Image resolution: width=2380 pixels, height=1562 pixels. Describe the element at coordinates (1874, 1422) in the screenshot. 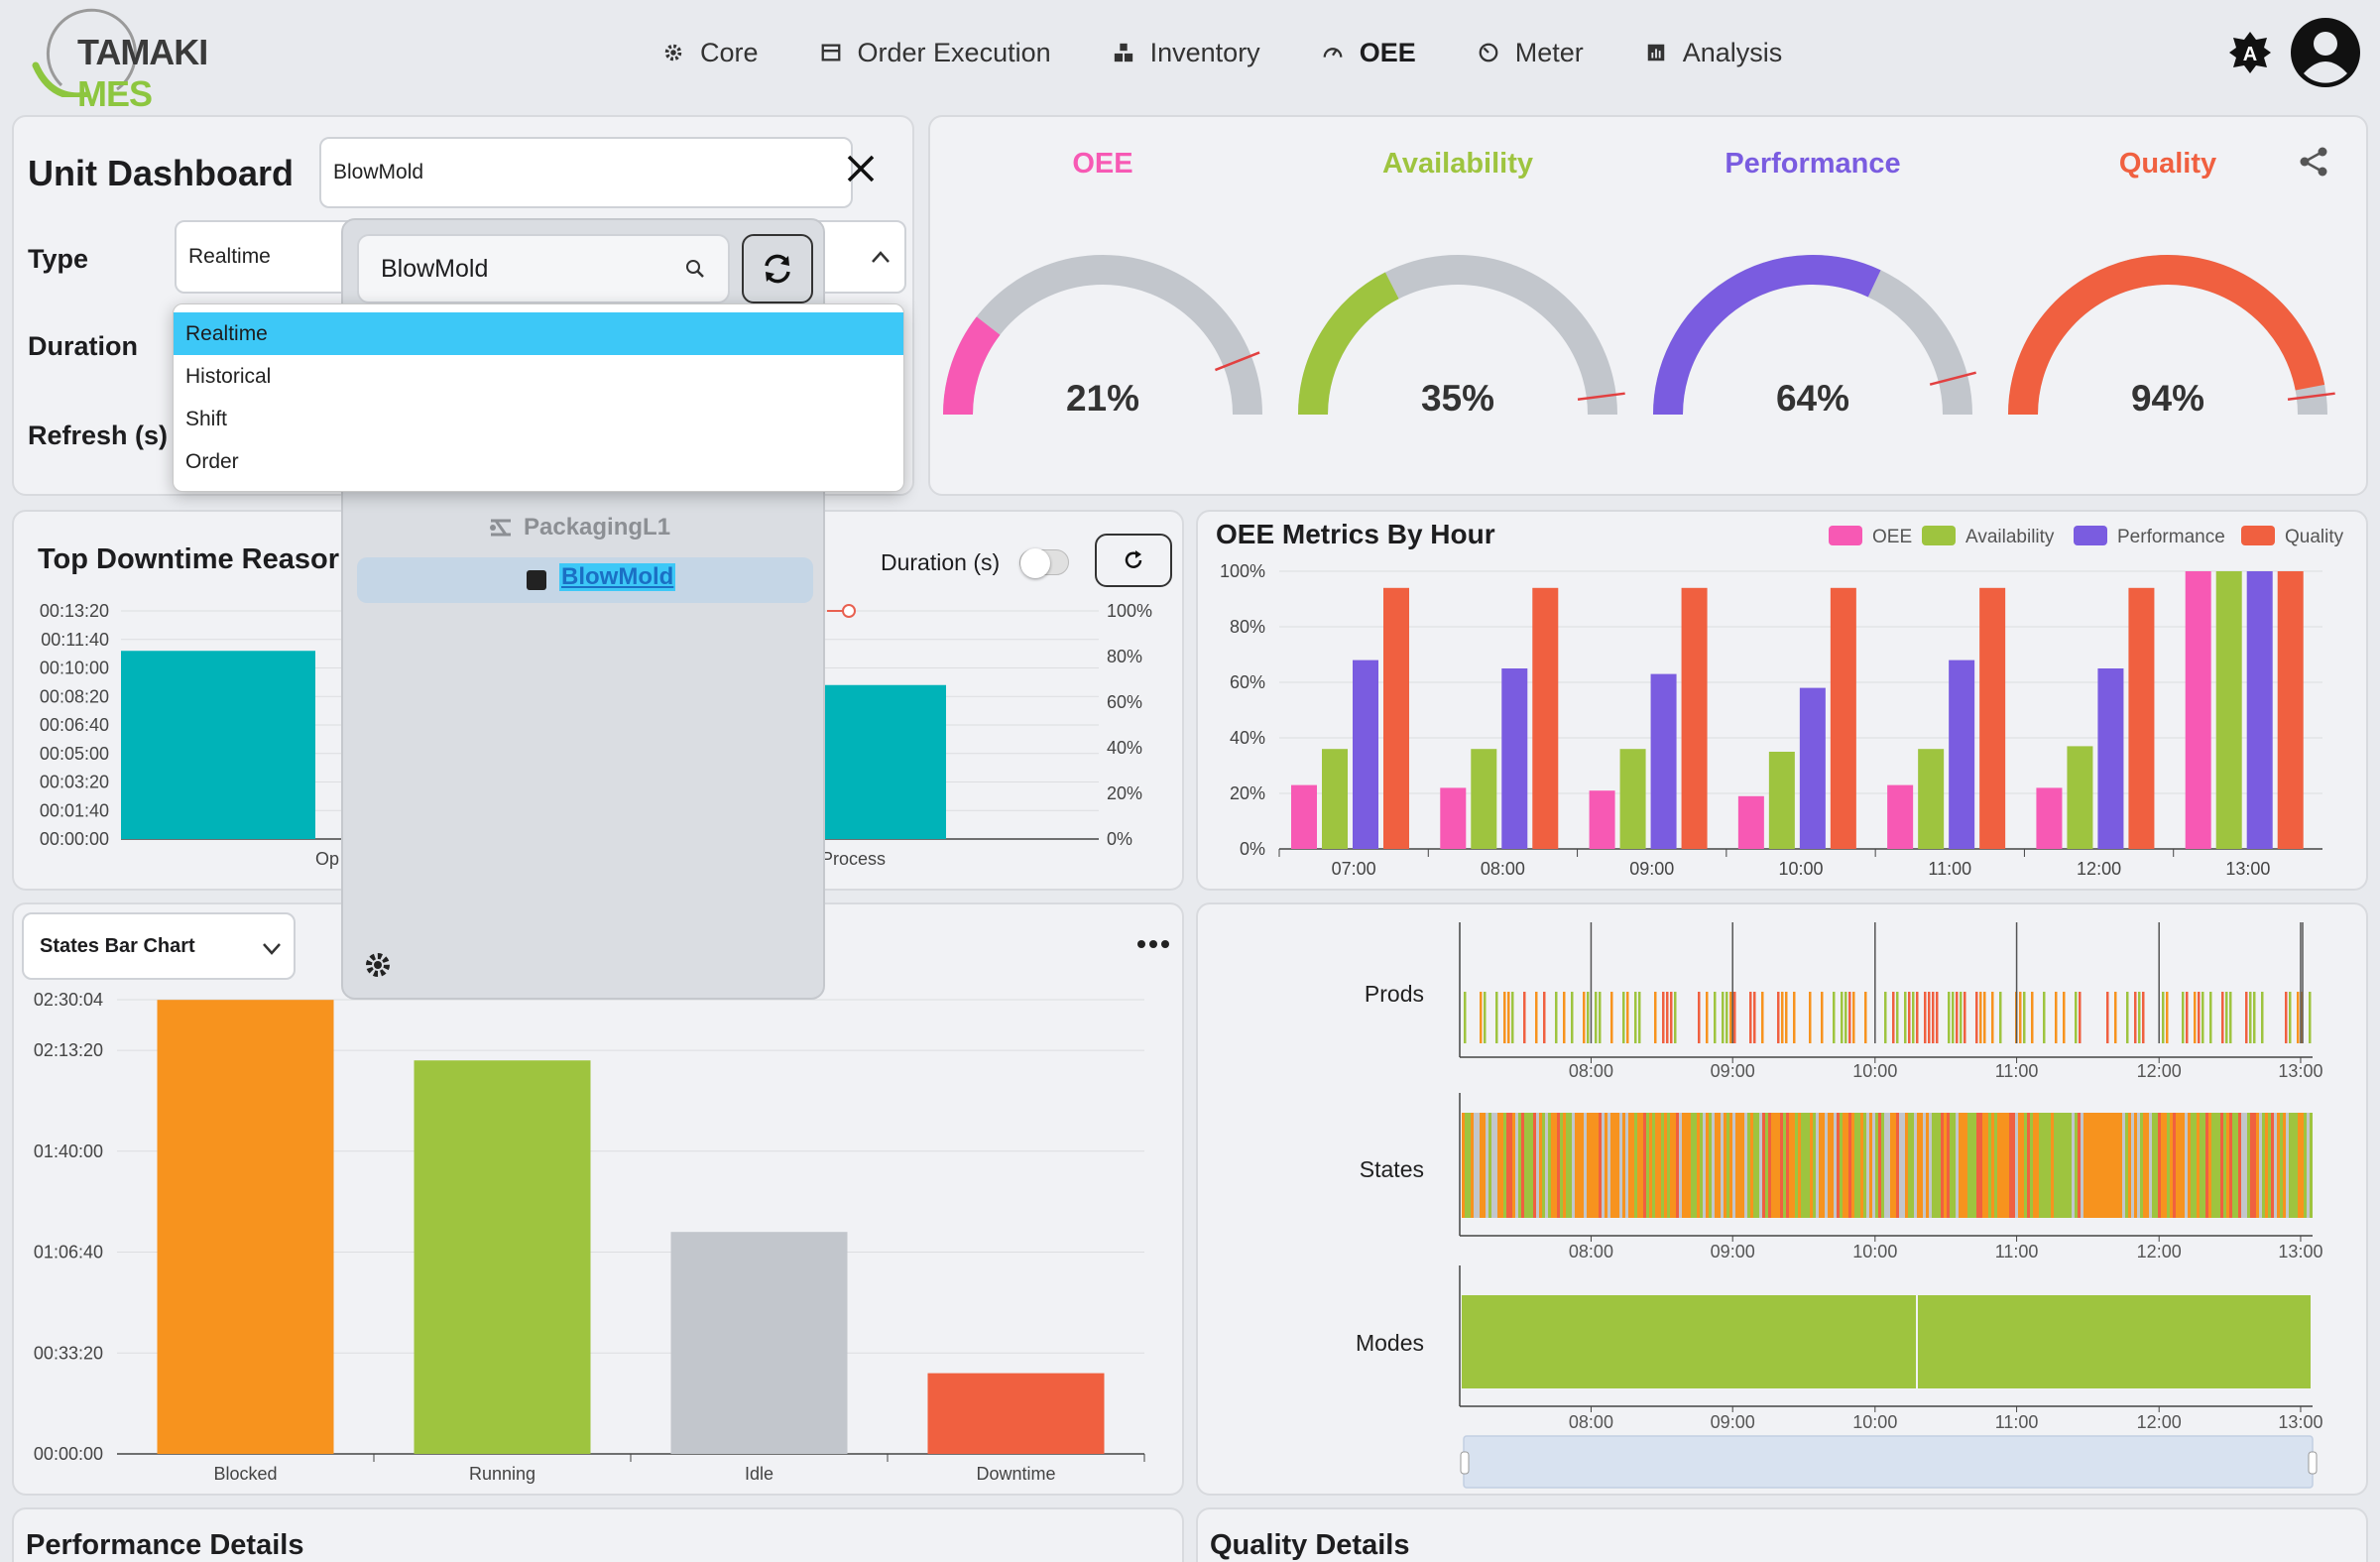

I see `timeline-x-tick-2-2: 10:00` at that location.